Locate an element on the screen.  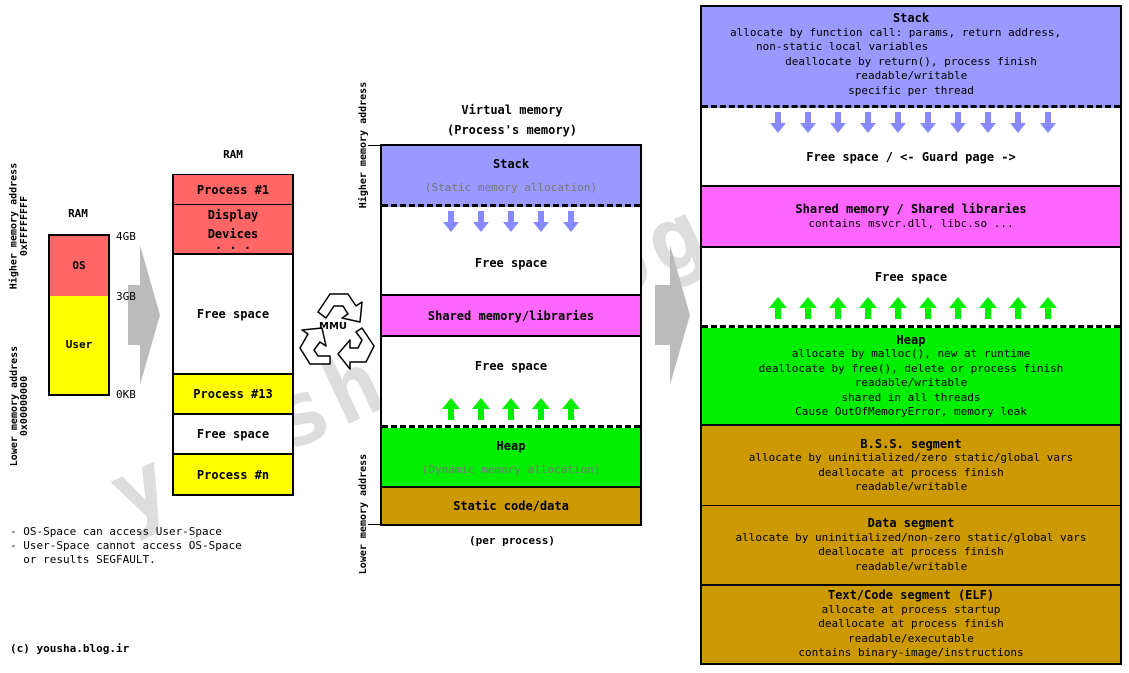
detail-guard-segment: Free space / <- Guard page -> is located at coordinates (911, 147).